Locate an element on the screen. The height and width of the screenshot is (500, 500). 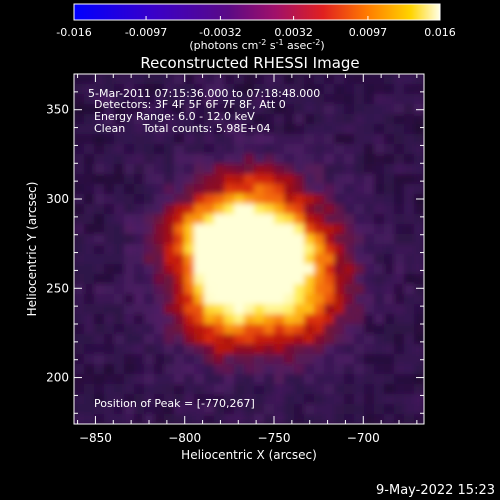
colorbar-tick-label: 0.0032 is located at coordinates (293, 32).